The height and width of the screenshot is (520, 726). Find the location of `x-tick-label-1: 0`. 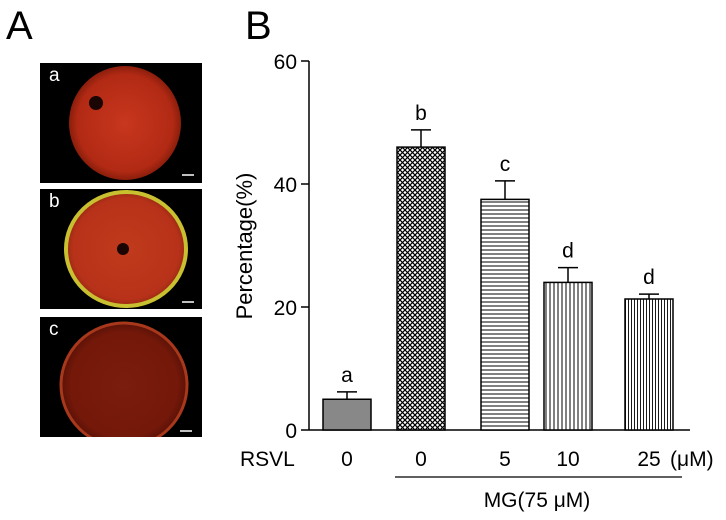

x-tick-label-1: 0 is located at coordinates (421, 459).